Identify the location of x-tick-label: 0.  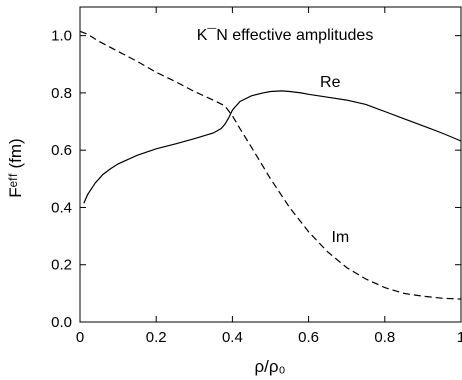
(80, 337).